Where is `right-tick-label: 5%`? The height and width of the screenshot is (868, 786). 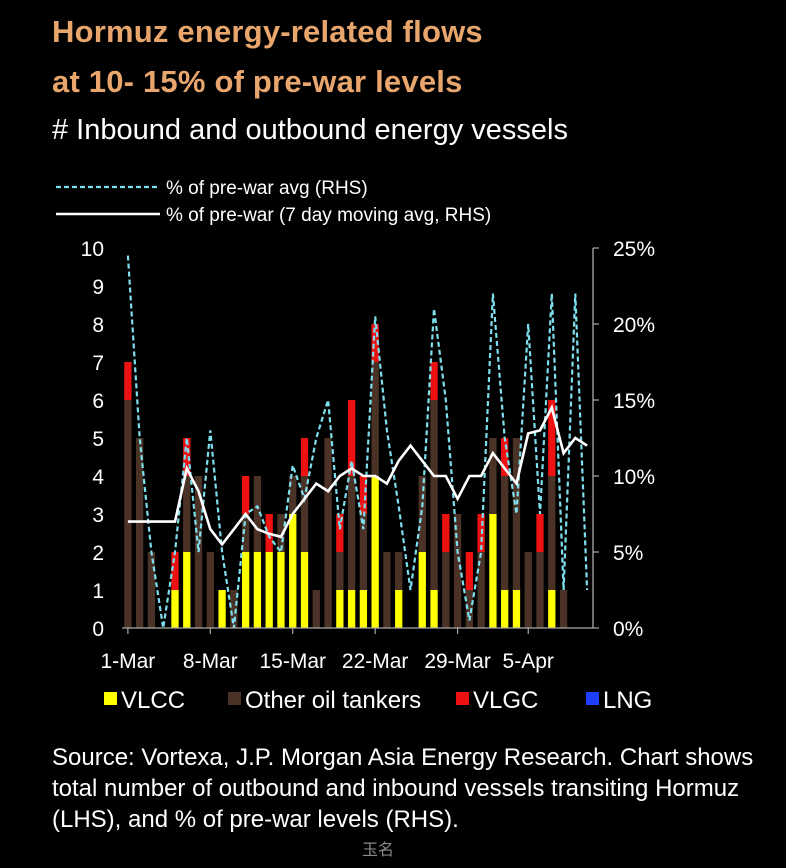 right-tick-label: 5% is located at coordinates (628, 553).